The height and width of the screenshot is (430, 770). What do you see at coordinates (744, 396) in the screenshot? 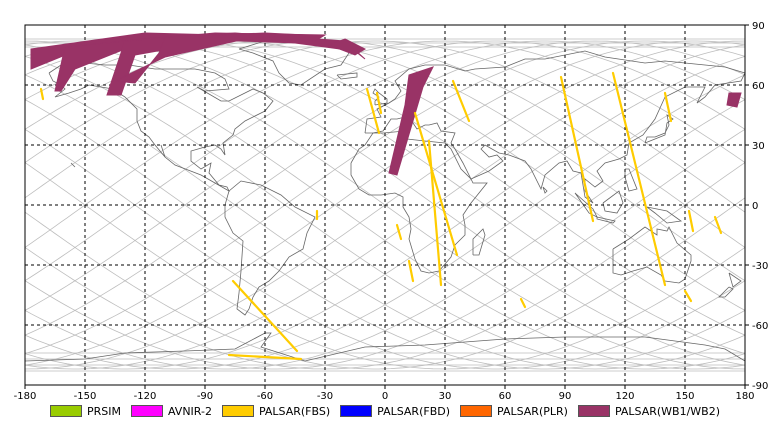
I see `x-tick-label: 180` at bounding box center [744, 396].